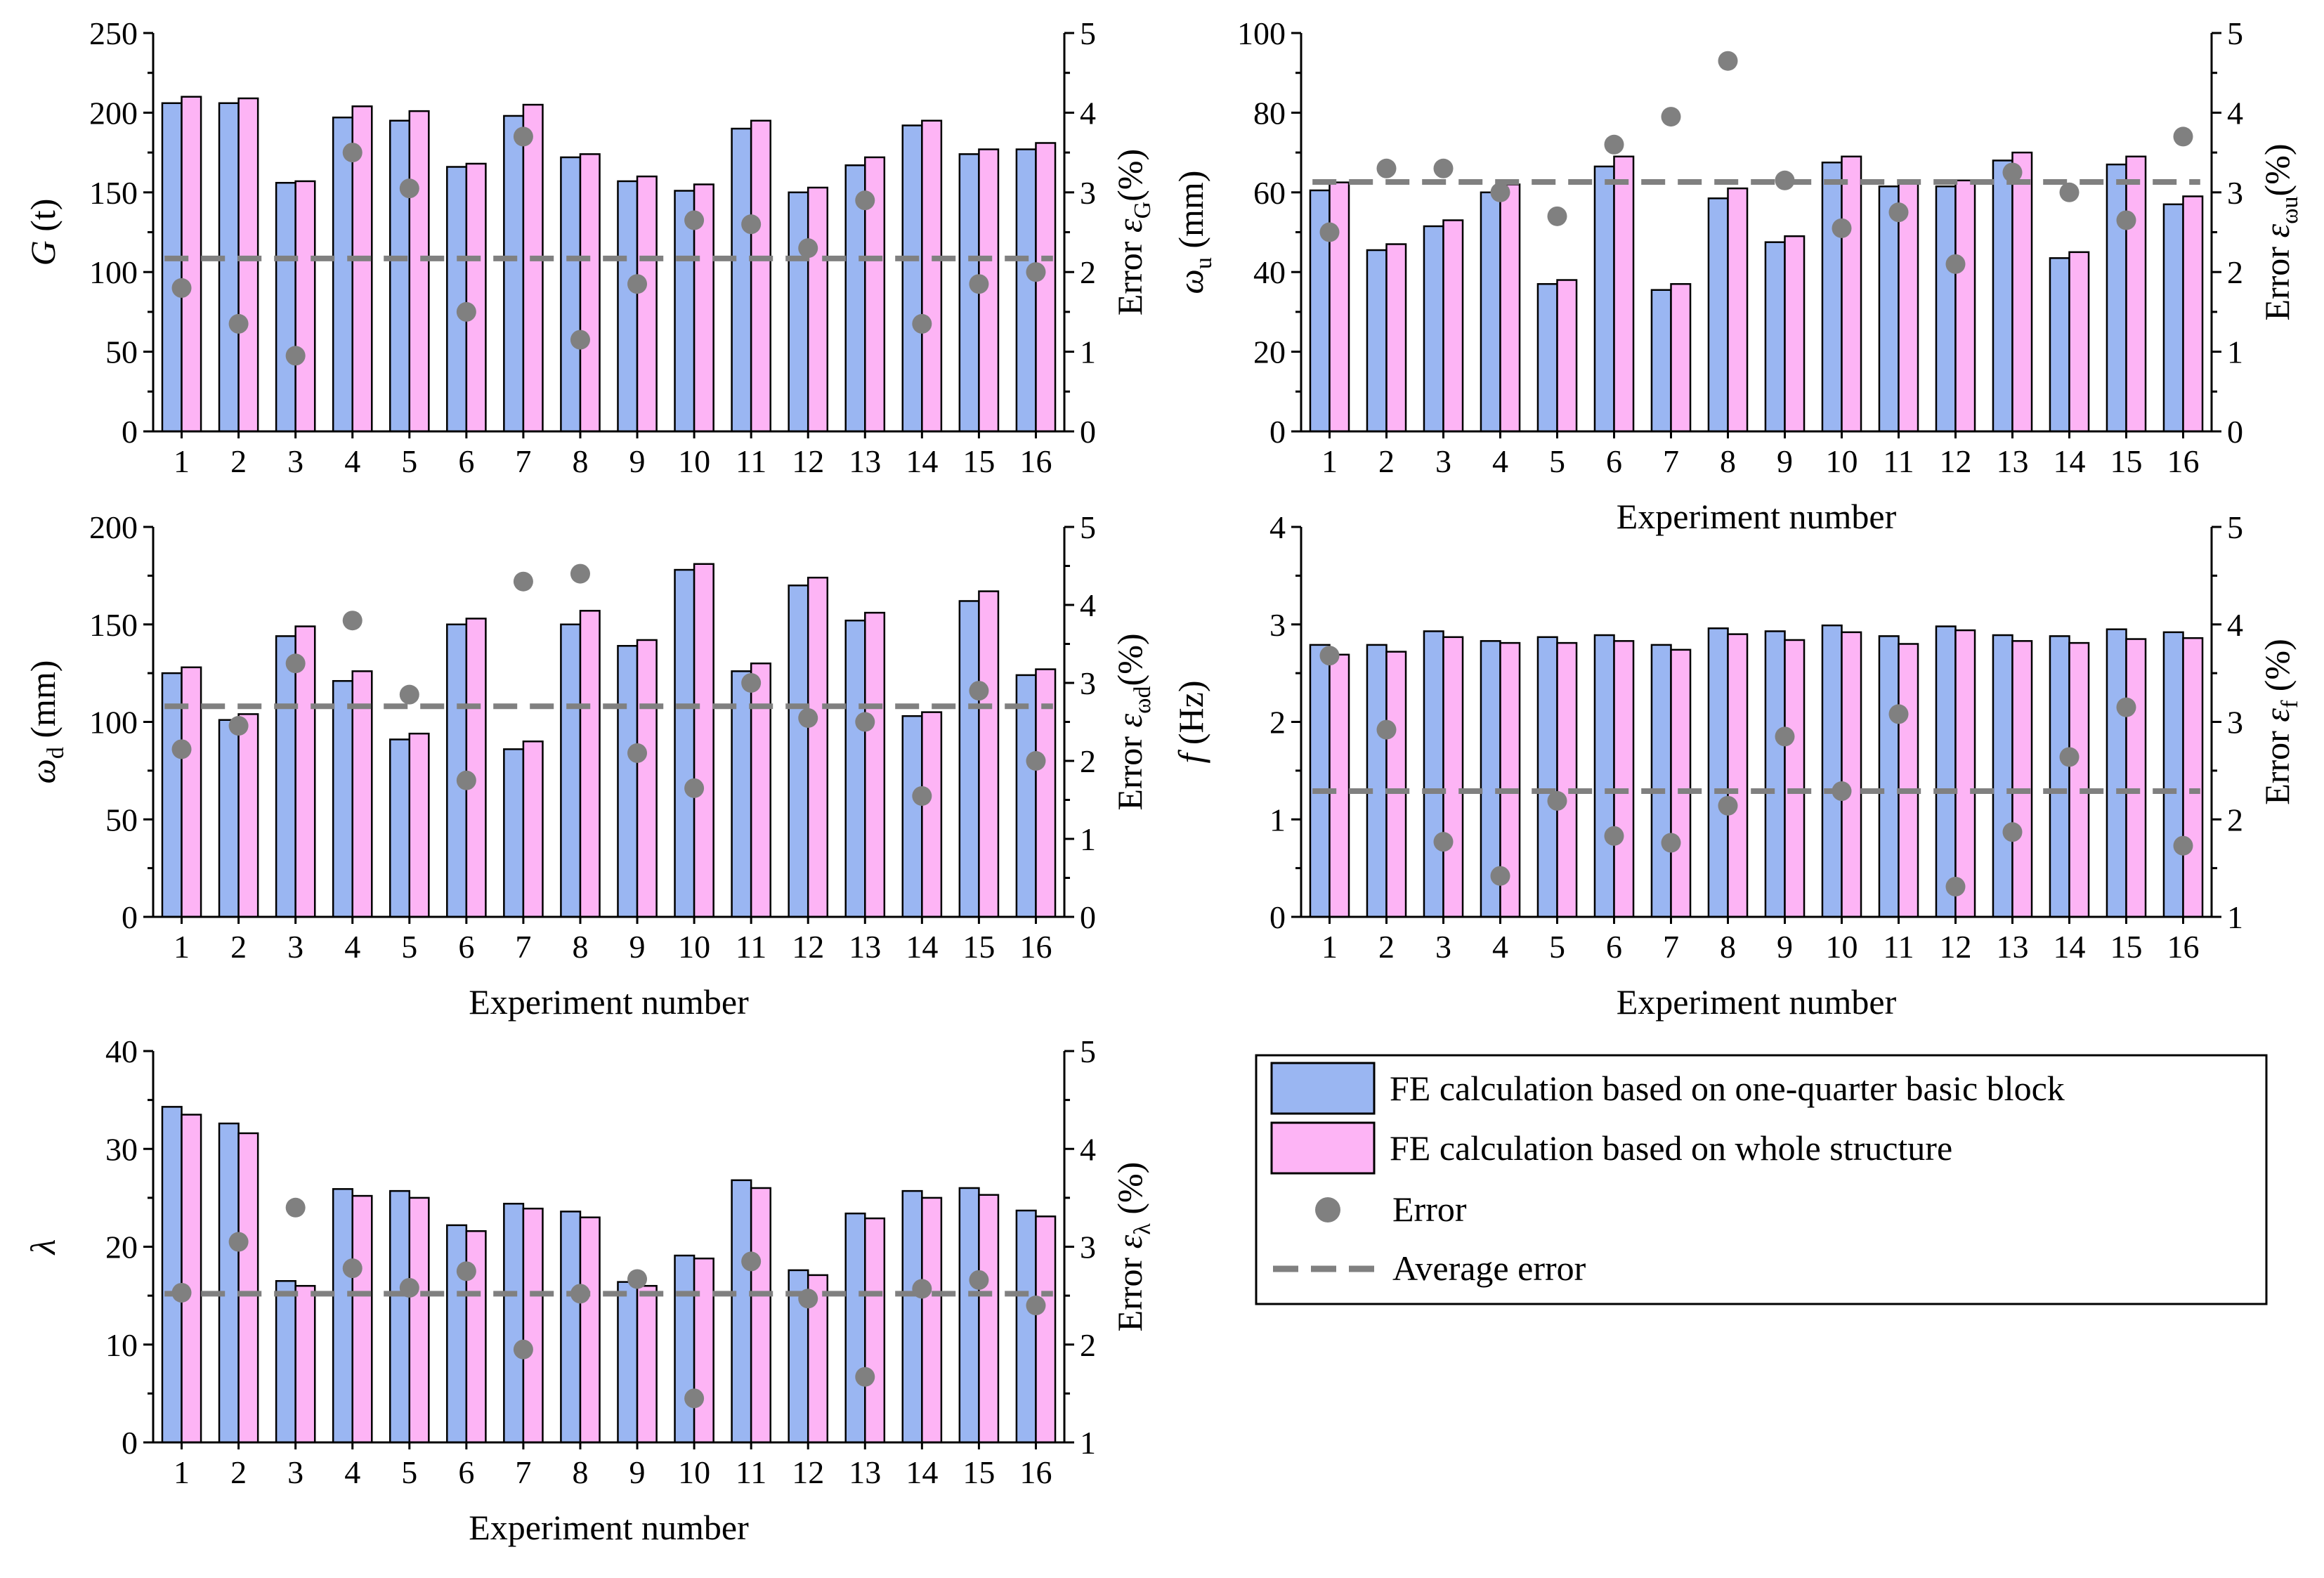 The image size is (2324, 1578). Describe the element at coordinates (2235, 272) in the screenshot. I see `y2-tick-label: 2` at that location.